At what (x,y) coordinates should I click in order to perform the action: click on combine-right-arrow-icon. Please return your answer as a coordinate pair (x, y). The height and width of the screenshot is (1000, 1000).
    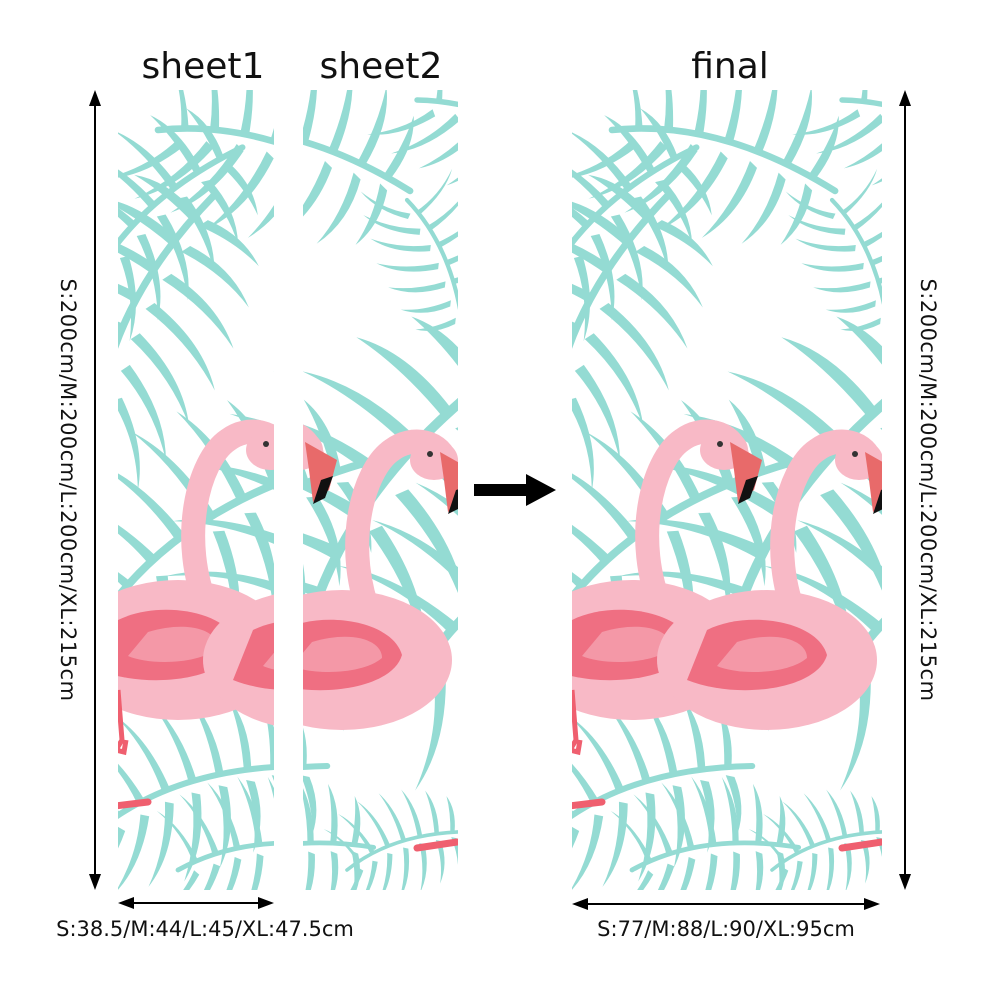
    Looking at the image, I should click on (515, 490).